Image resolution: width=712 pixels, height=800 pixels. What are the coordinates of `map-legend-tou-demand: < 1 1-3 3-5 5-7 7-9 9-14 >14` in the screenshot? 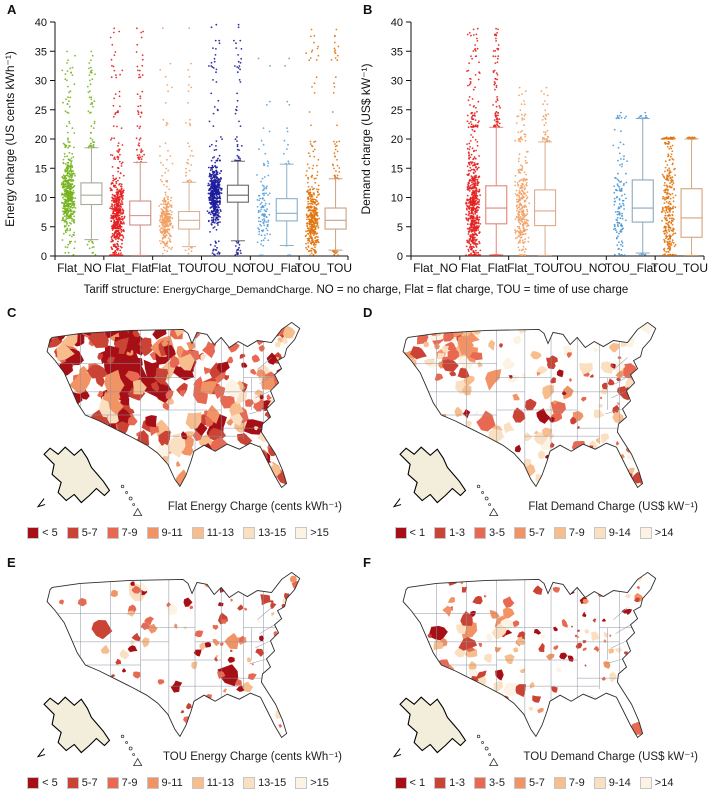 It's located at (534, 783).